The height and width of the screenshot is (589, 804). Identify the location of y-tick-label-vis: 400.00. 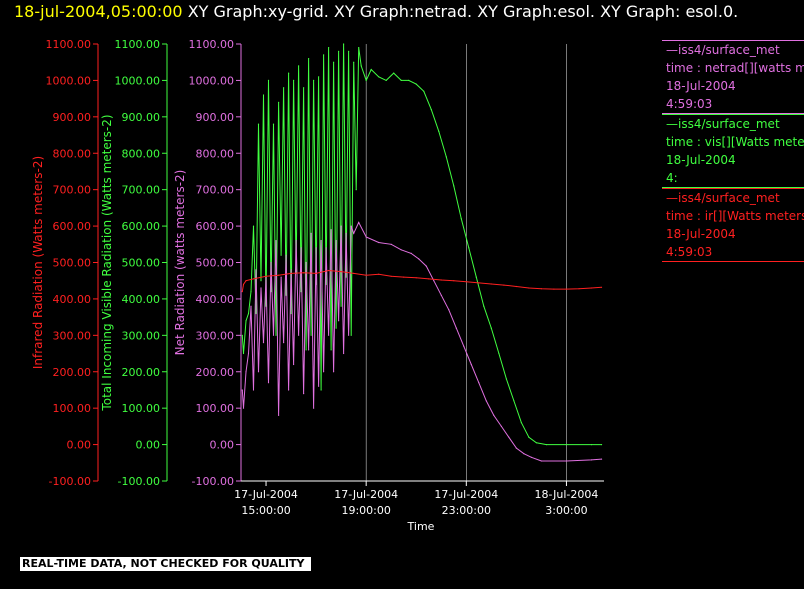
(141, 299).